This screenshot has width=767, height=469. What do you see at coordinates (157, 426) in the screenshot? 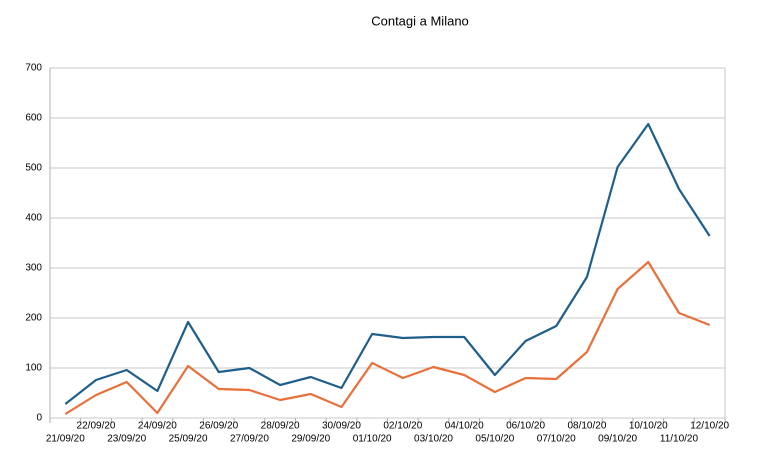
I see `x-tick-label: 24/09/20` at bounding box center [157, 426].